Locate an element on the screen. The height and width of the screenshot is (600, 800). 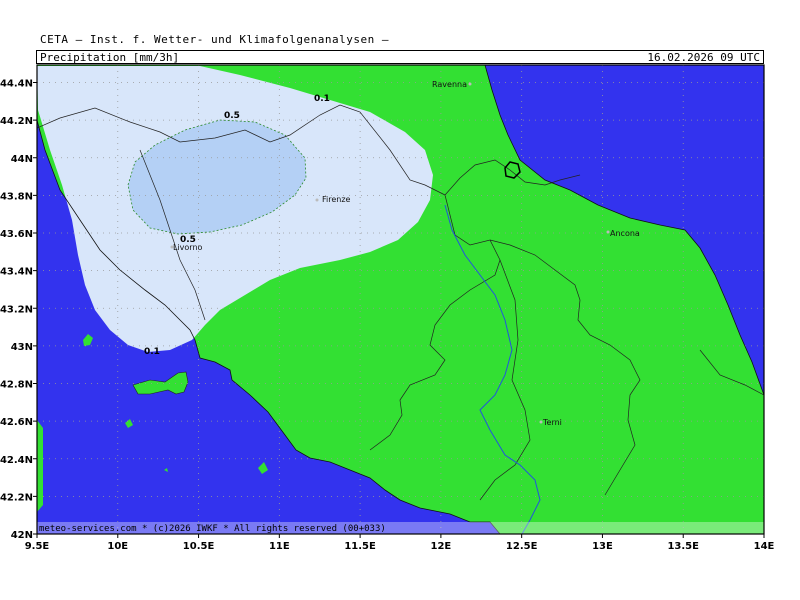
x-tick-label: 14E is located at coordinates (764, 546).